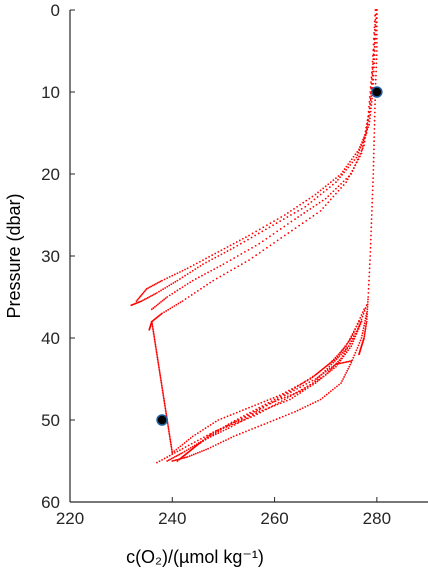  I want to click on x-axis-label: c(O₂)/(µmol kg⁻¹), so click(195, 557).